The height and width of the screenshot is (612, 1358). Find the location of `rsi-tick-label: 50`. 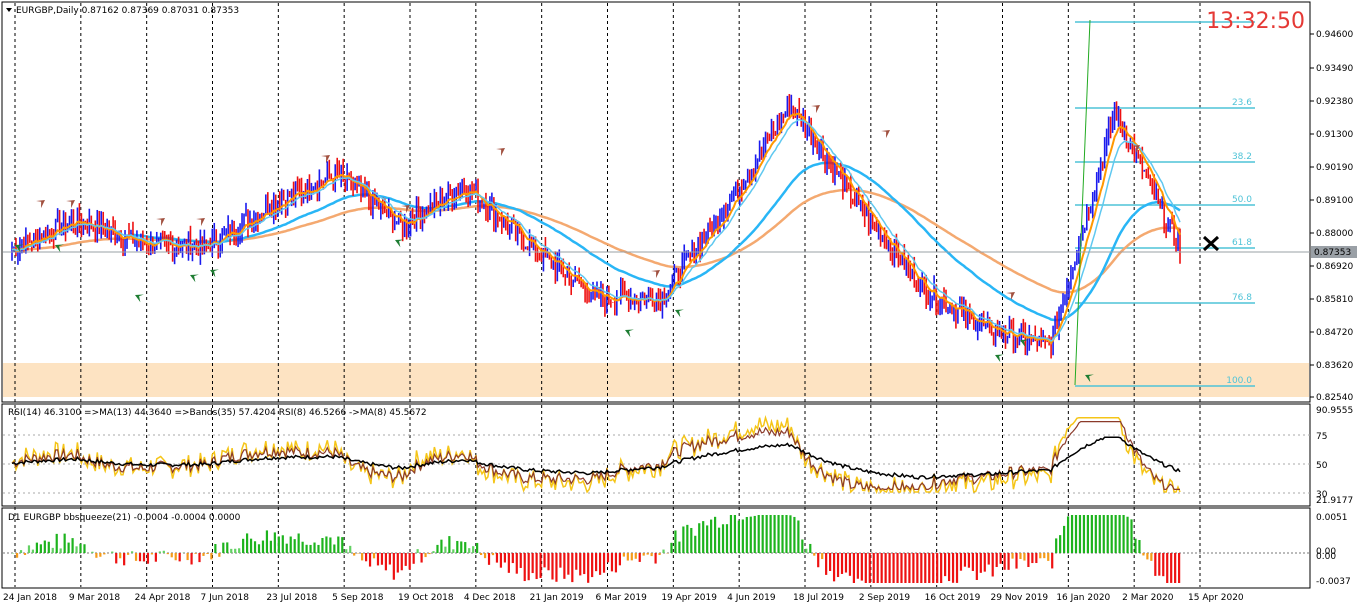

rsi-tick-label: 50 is located at coordinates (1322, 466).